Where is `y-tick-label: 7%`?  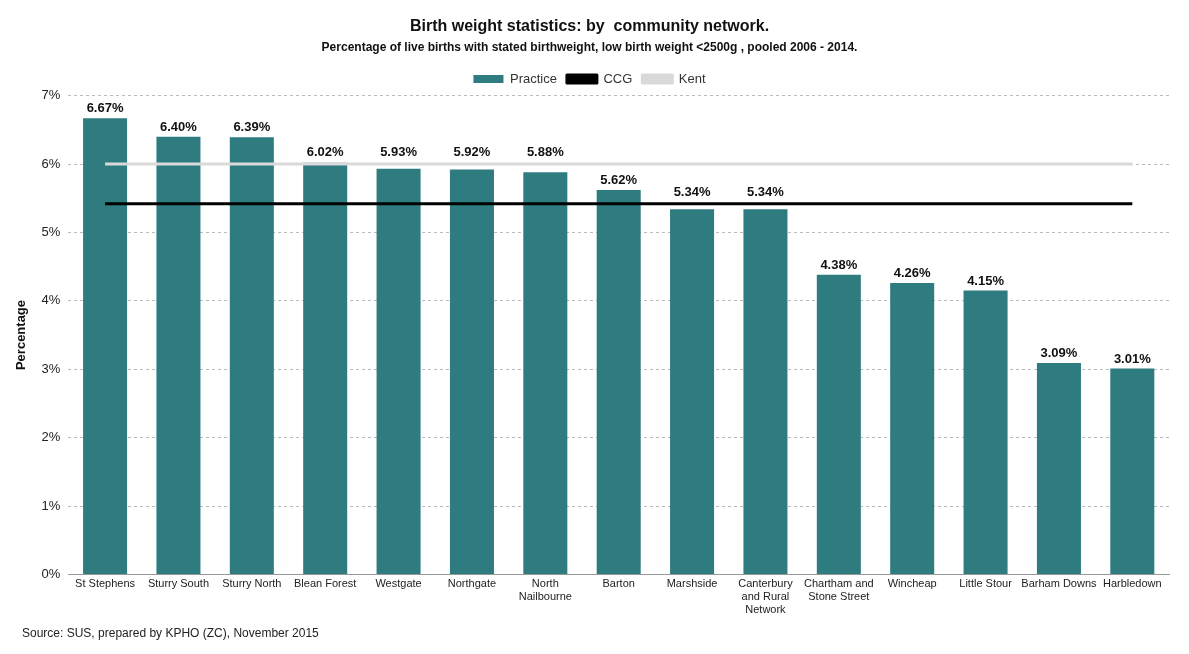
y-tick-label: 7% is located at coordinates (51, 95).